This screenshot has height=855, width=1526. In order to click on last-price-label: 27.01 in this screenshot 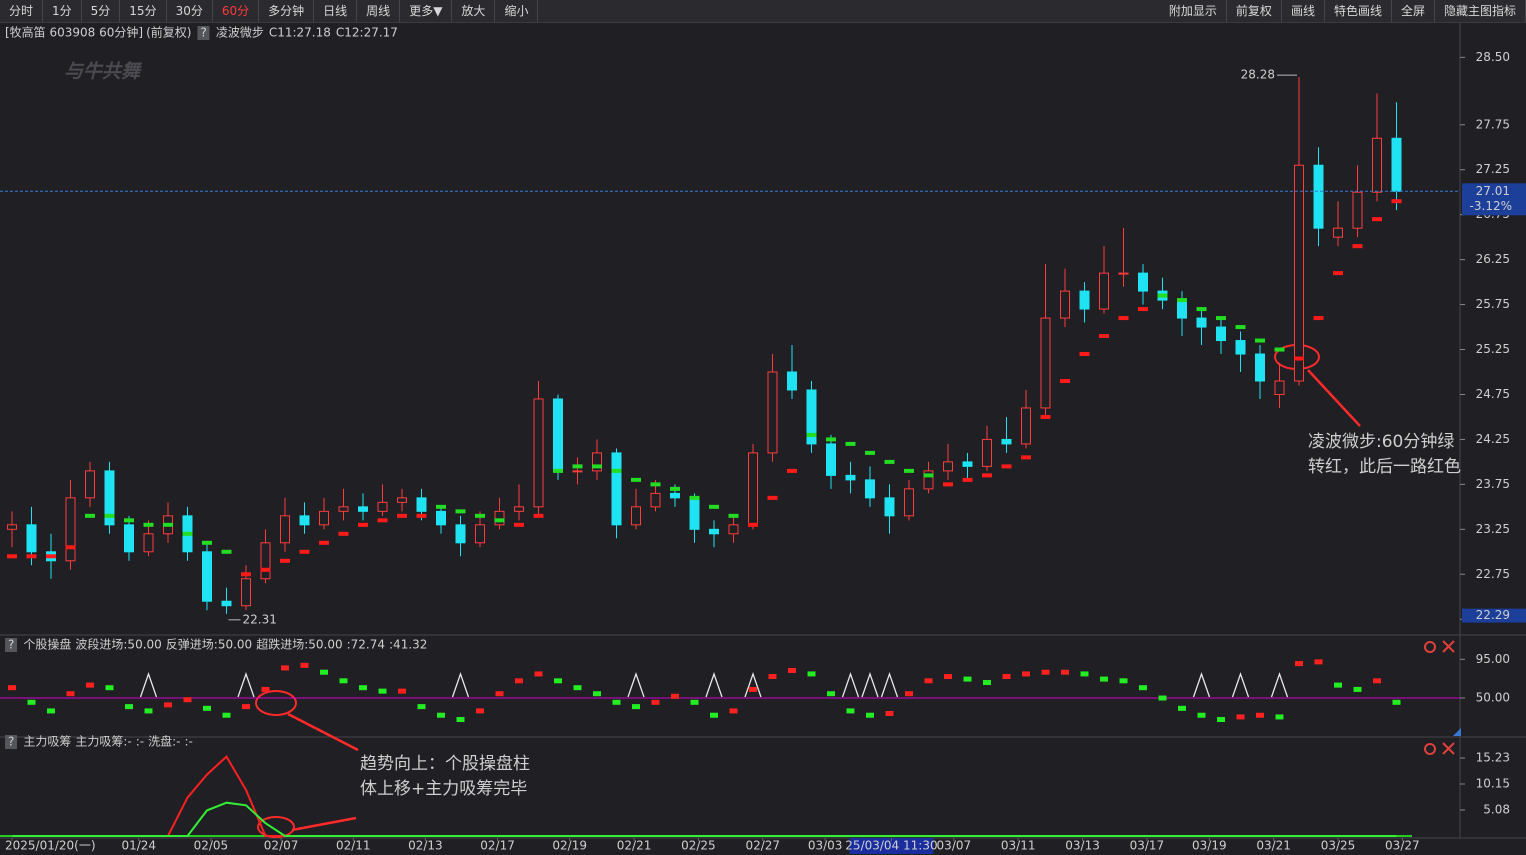, I will do `click(1493, 191)`.